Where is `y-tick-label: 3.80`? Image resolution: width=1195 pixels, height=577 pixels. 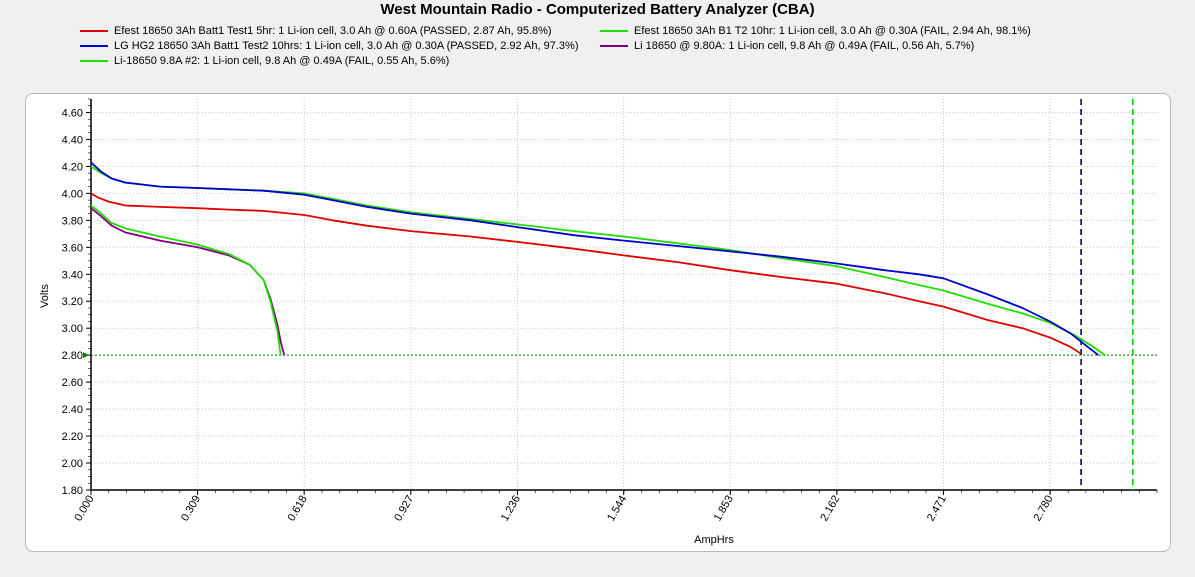
y-tick-label: 3.80 is located at coordinates (72, 221).